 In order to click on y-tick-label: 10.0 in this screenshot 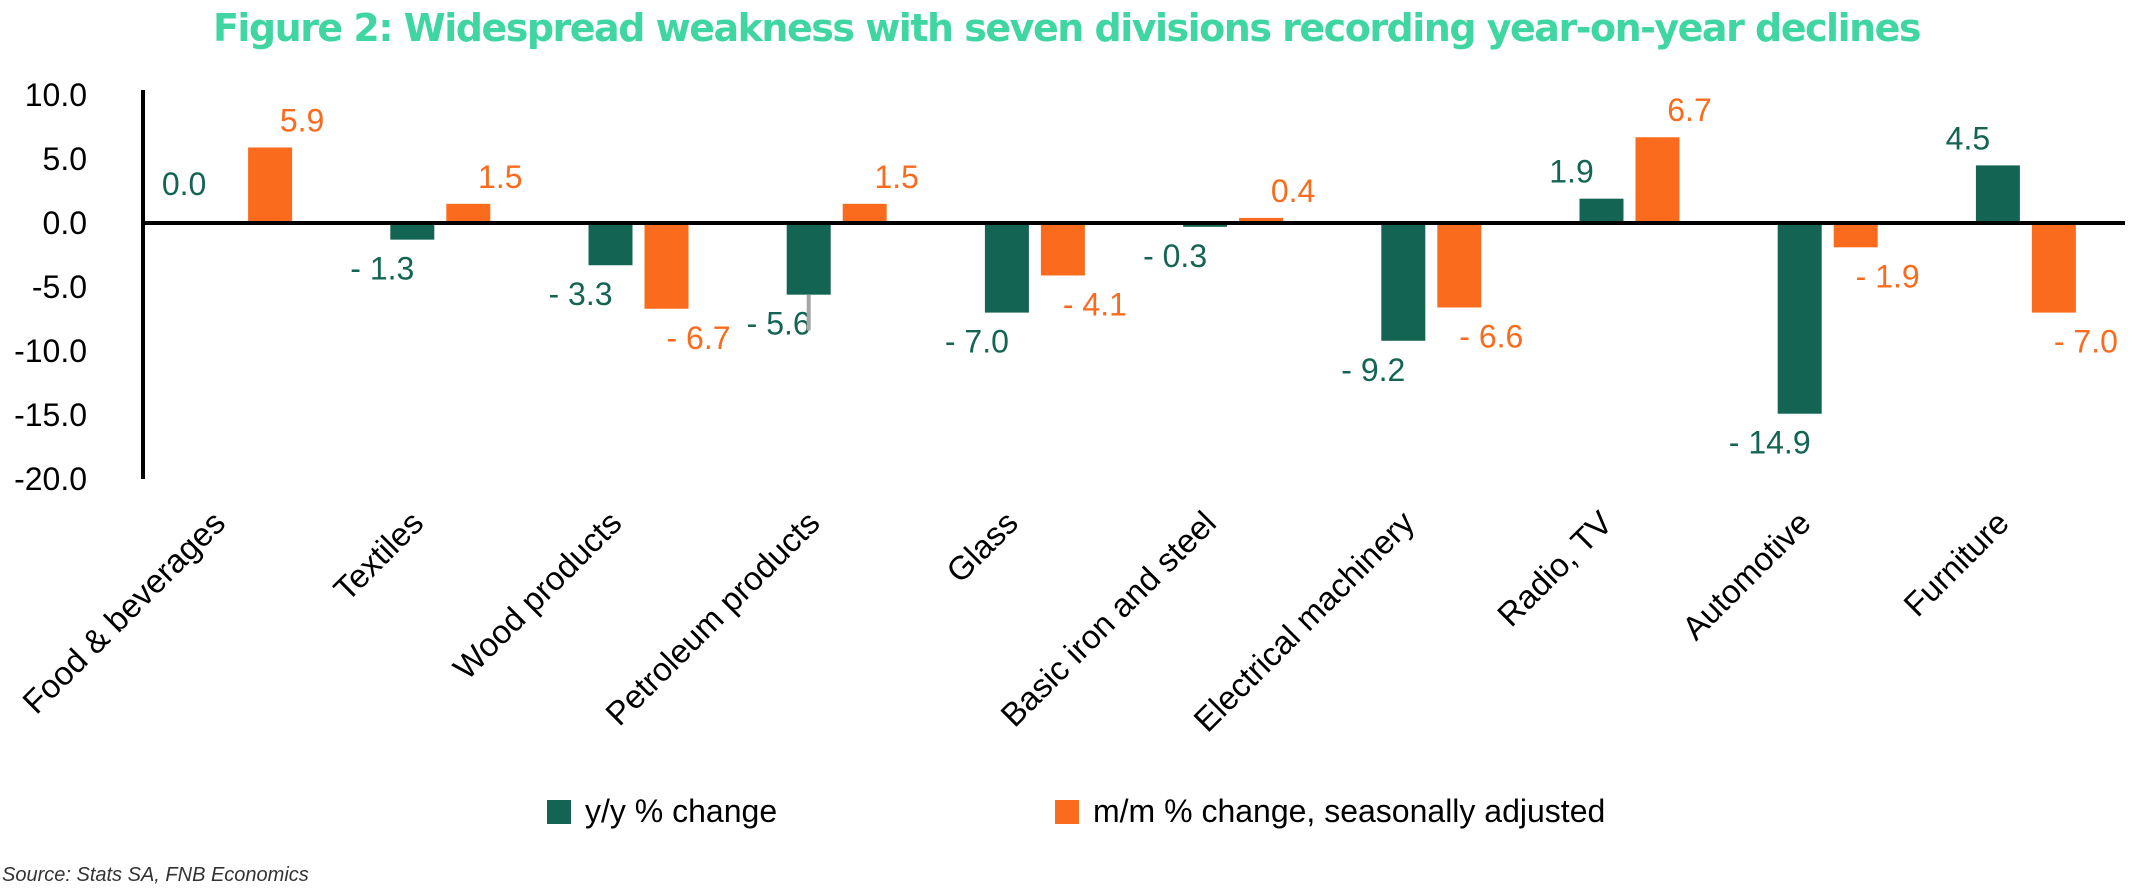, I will do `click(56, 95)`.